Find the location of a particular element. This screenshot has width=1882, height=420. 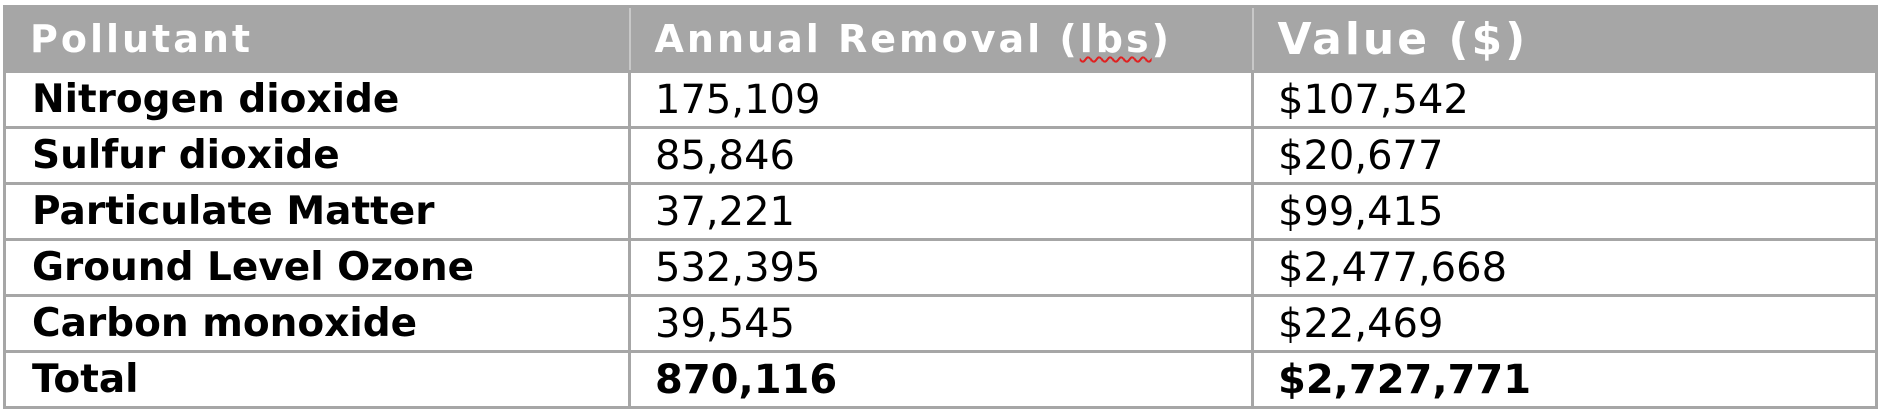

total-removal: 870,116 is located at coordinates (941, 379).